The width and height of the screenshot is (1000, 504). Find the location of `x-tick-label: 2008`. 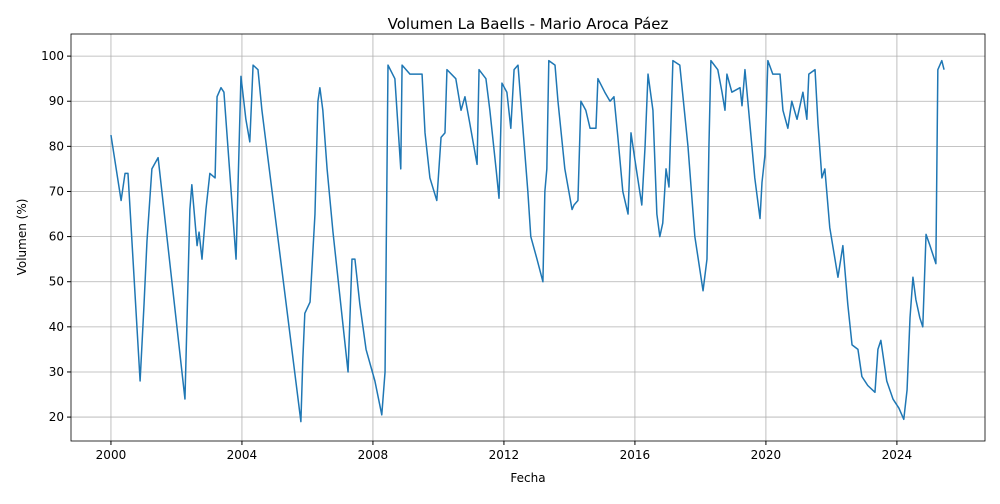

x-tick-label: 2008 is located at coordinates (373, 455).